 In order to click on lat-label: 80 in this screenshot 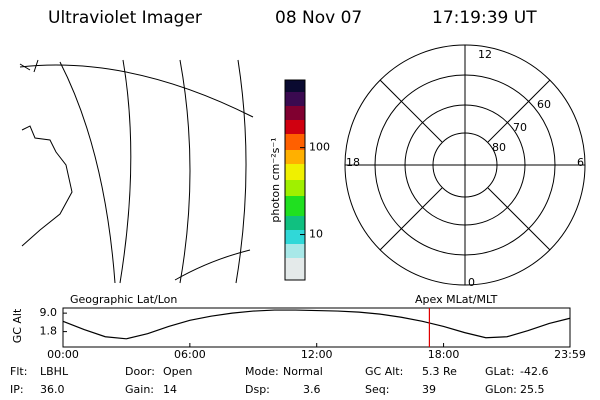, I will do `click(499, 147)`.